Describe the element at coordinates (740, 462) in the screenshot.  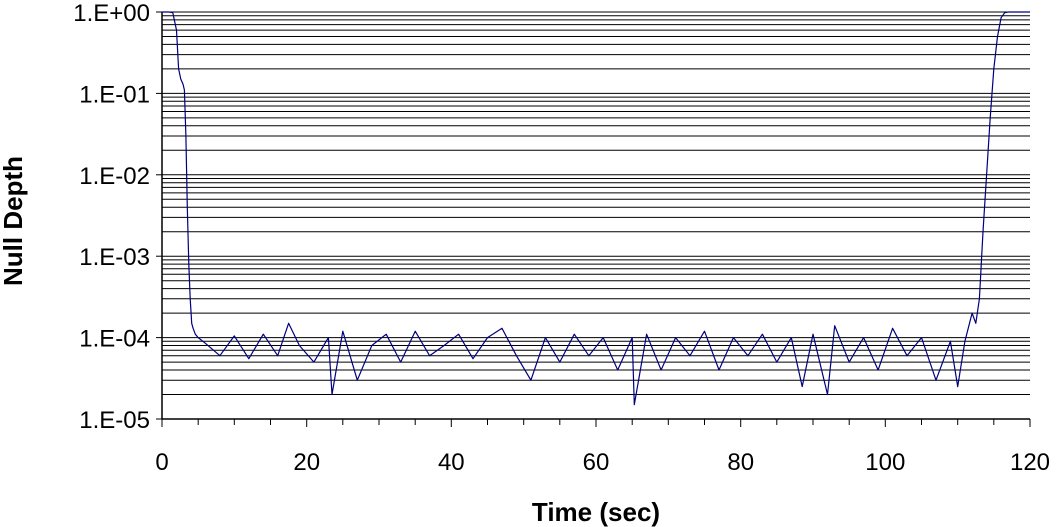
I see `x-tick-label: 80` at that location.